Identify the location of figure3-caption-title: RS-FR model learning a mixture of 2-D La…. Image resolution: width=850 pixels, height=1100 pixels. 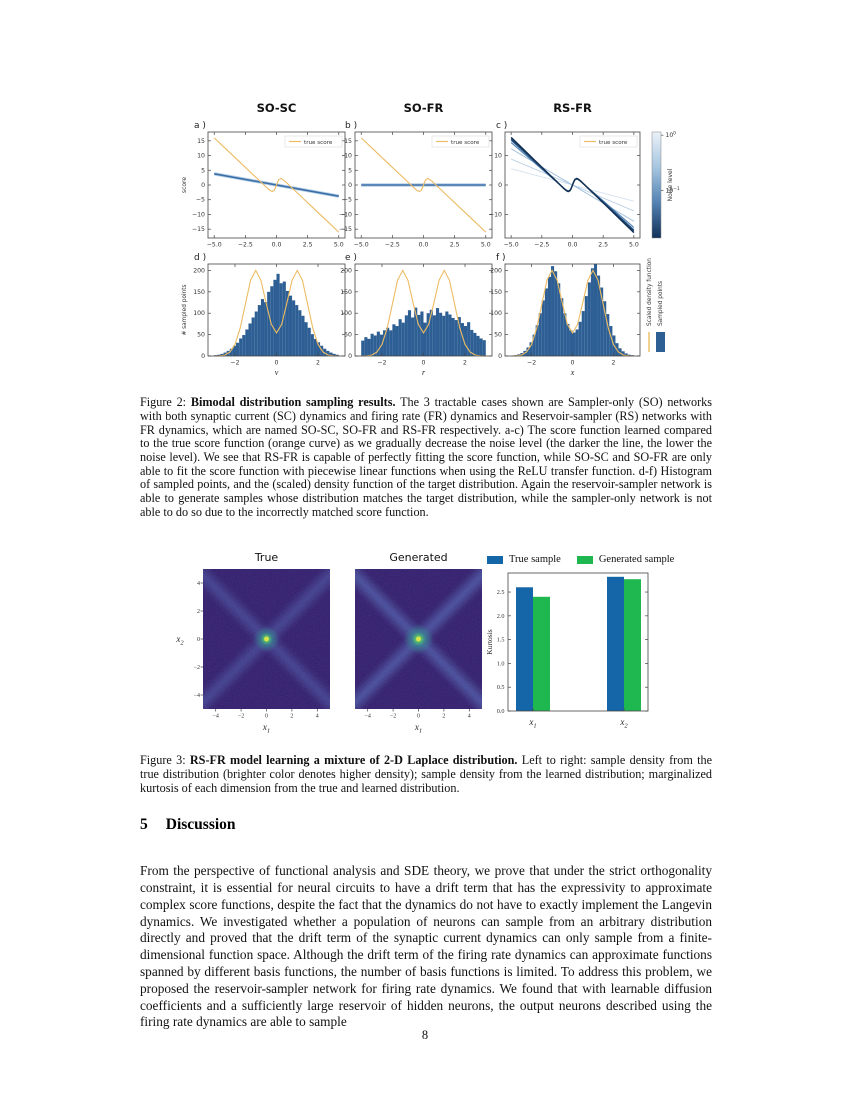
(353, 760).